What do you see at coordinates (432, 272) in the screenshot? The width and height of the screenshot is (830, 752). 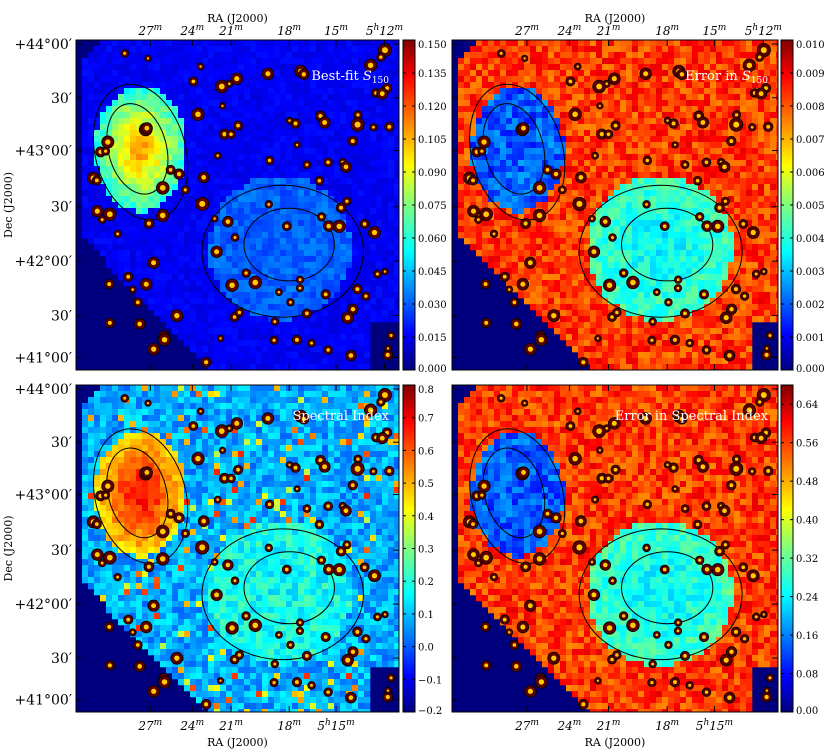 I see `colorbar-tick-label: 0.045` at bounding box center [432, 272].